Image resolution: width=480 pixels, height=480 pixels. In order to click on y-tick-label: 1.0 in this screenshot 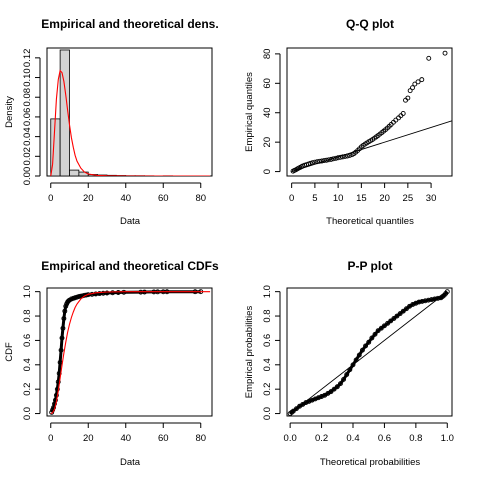, I will do `click(27, 291)`.